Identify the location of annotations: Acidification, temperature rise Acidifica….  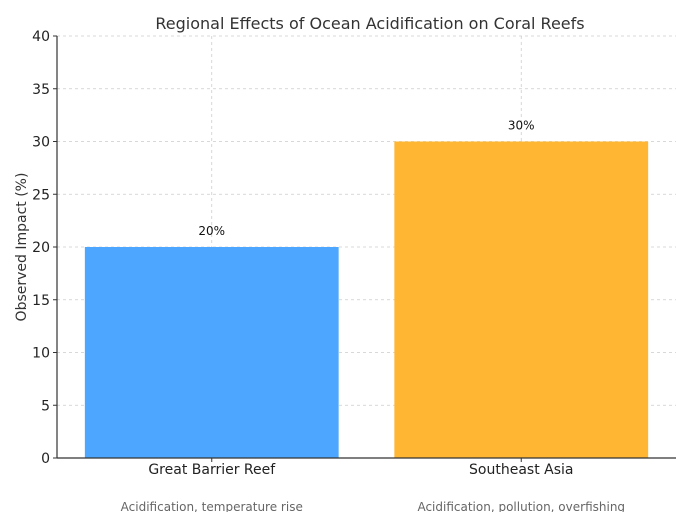
(373, 506).